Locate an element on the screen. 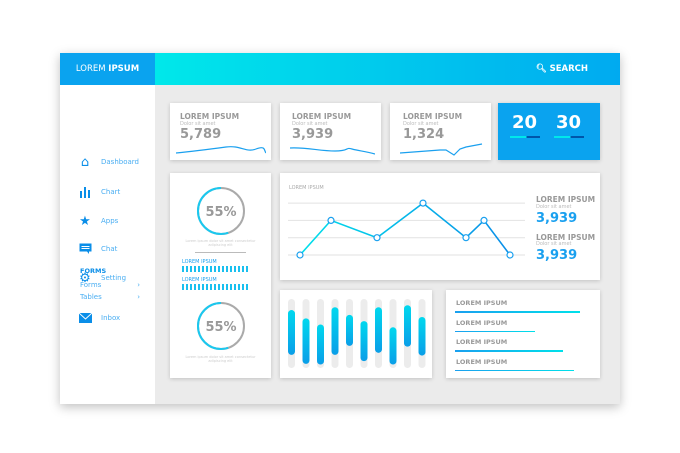  sidebar-item-inbox: Inbox is located at coordinates (99, 318).